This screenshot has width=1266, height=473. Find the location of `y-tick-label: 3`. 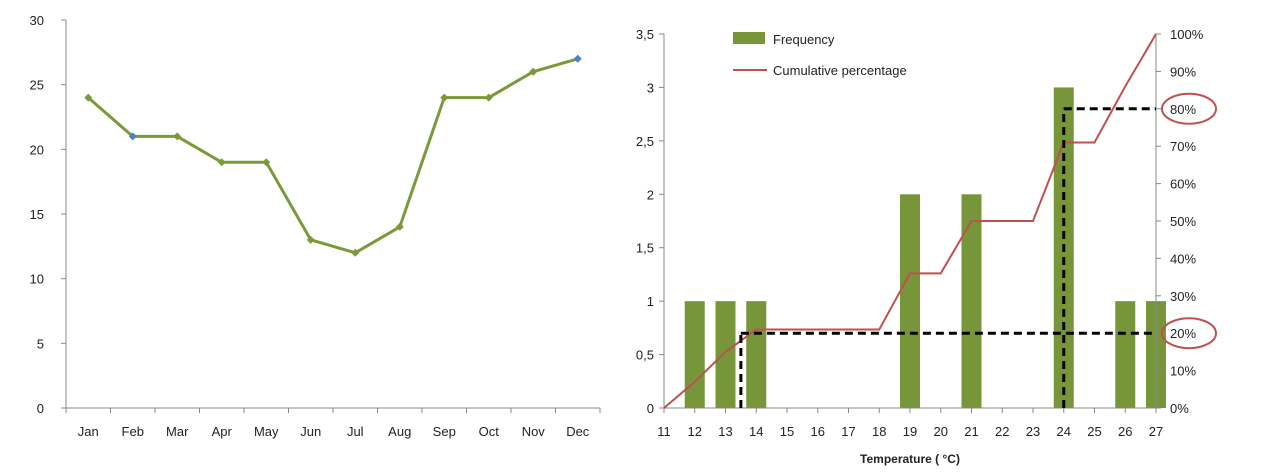

y-tick-label: 3 is located at coordinates (650, 87).